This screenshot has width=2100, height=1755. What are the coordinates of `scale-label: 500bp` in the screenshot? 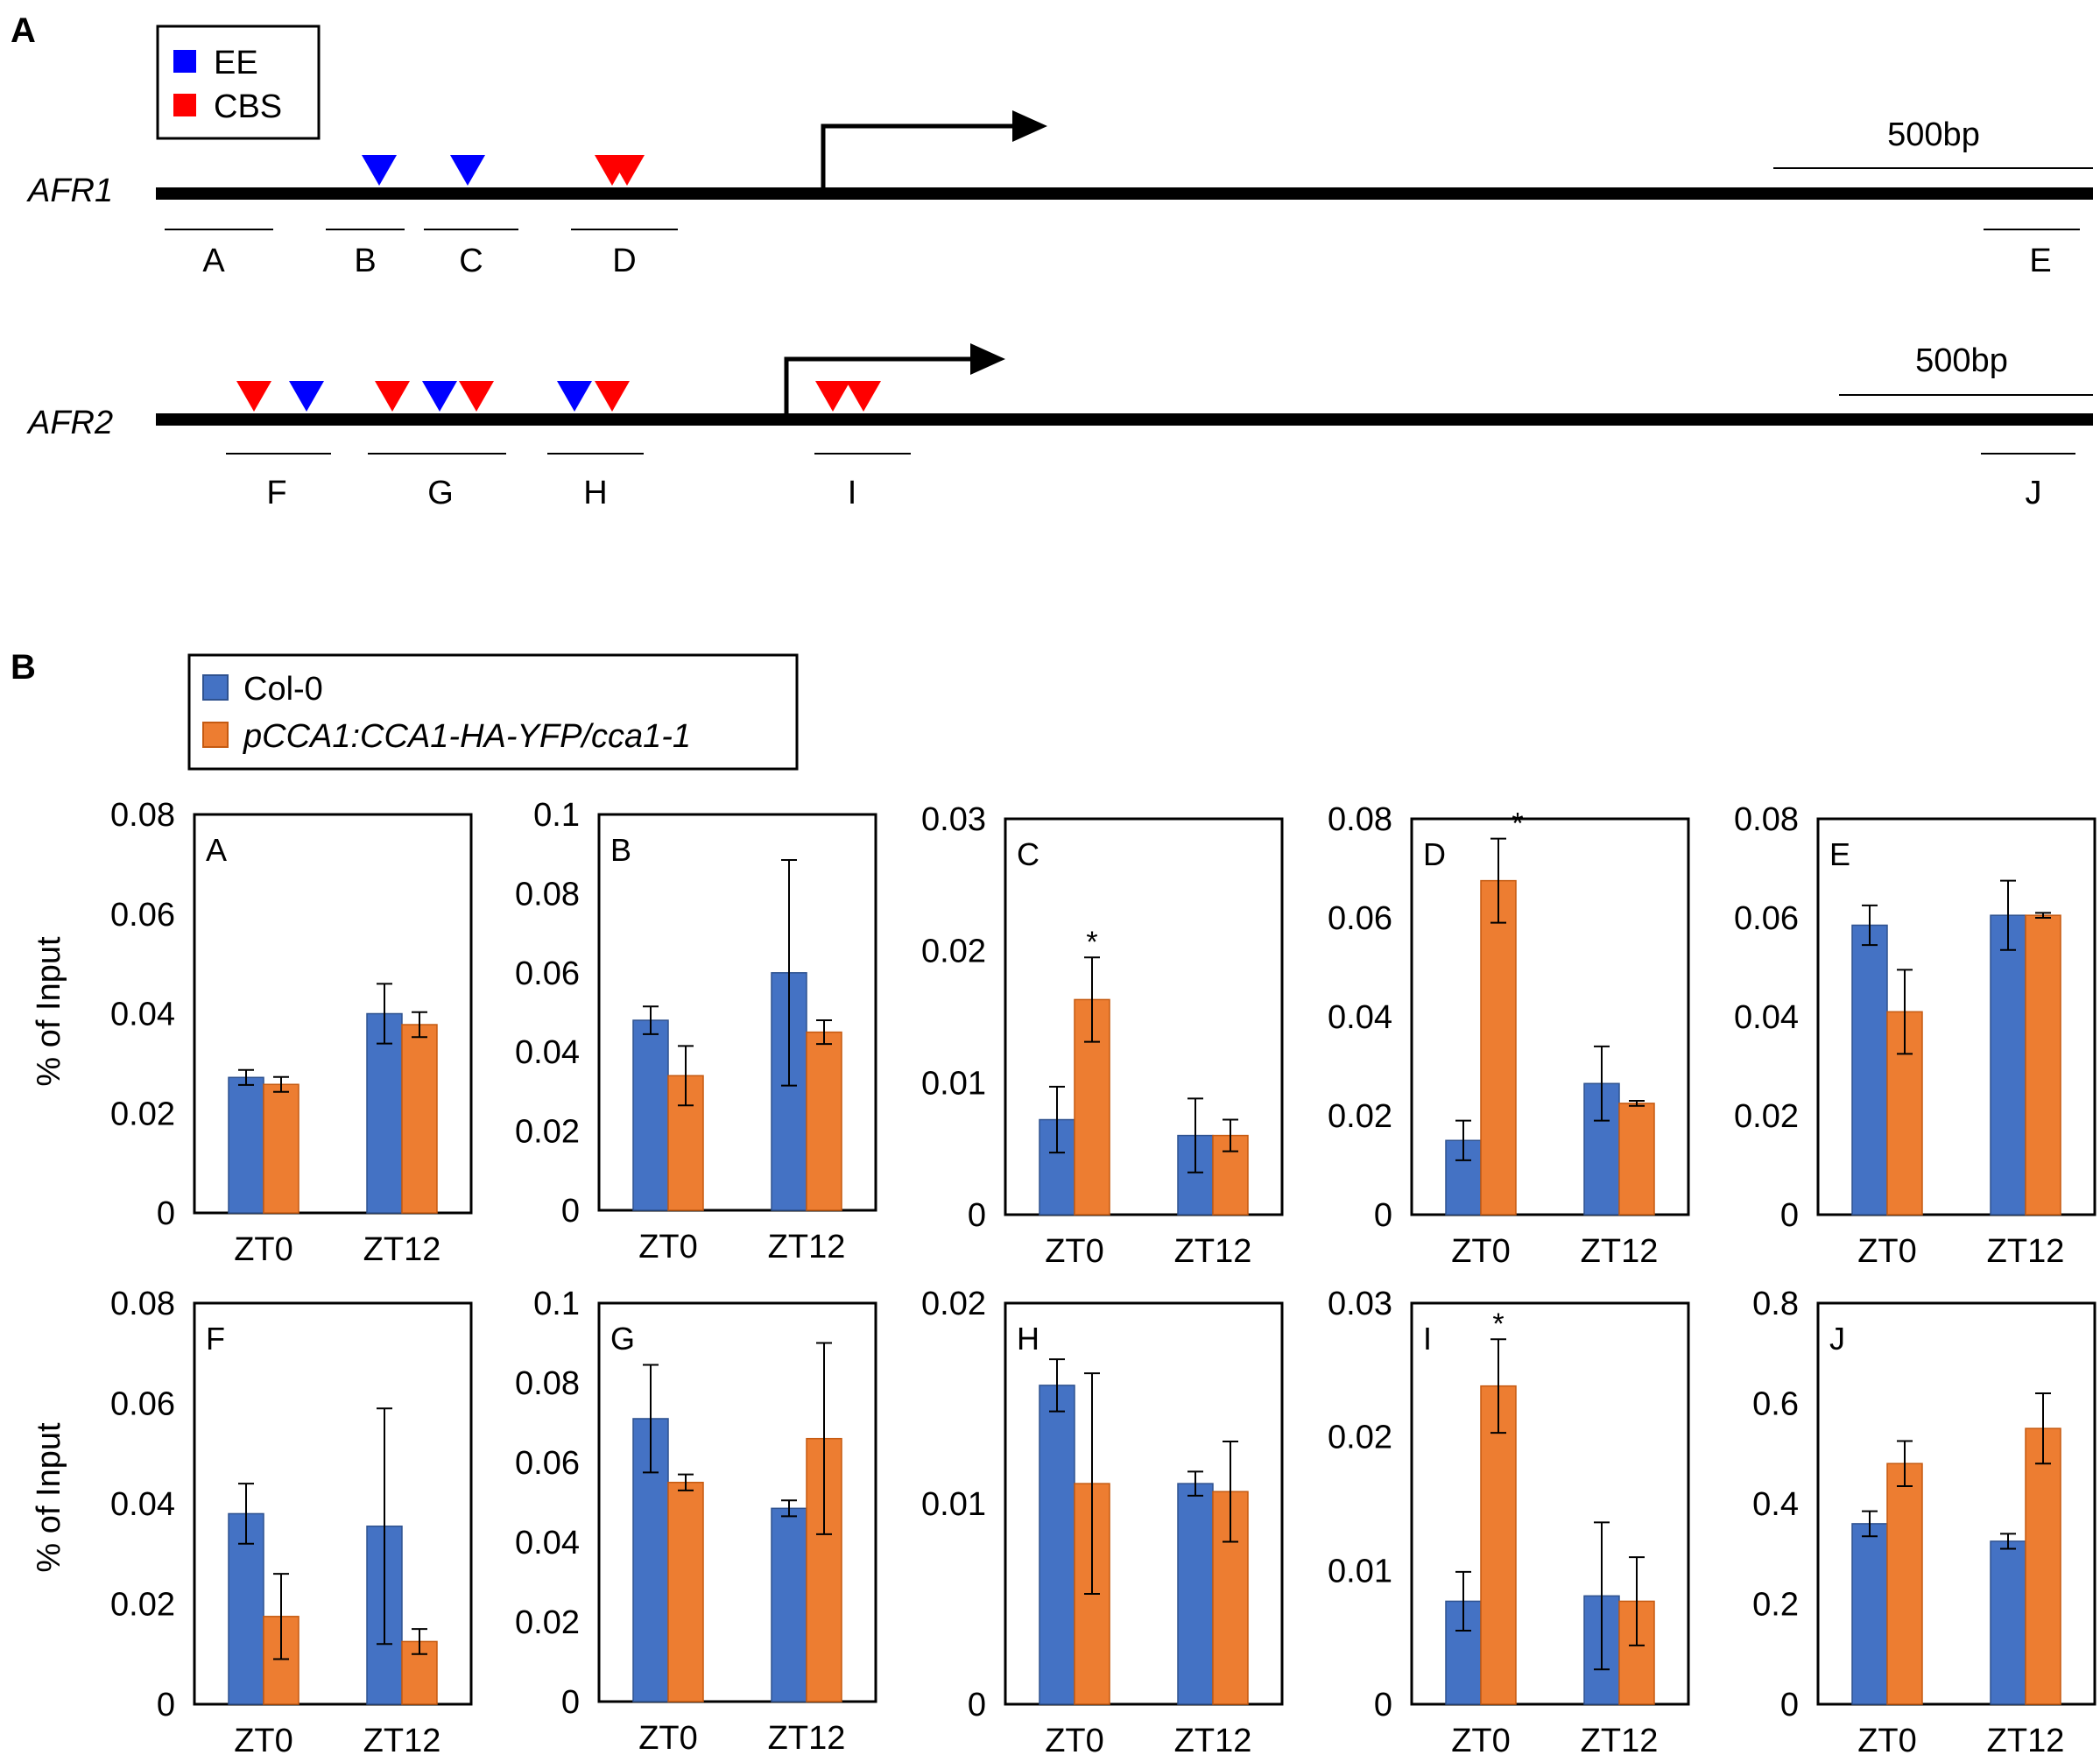 It's located at (1962, 360).